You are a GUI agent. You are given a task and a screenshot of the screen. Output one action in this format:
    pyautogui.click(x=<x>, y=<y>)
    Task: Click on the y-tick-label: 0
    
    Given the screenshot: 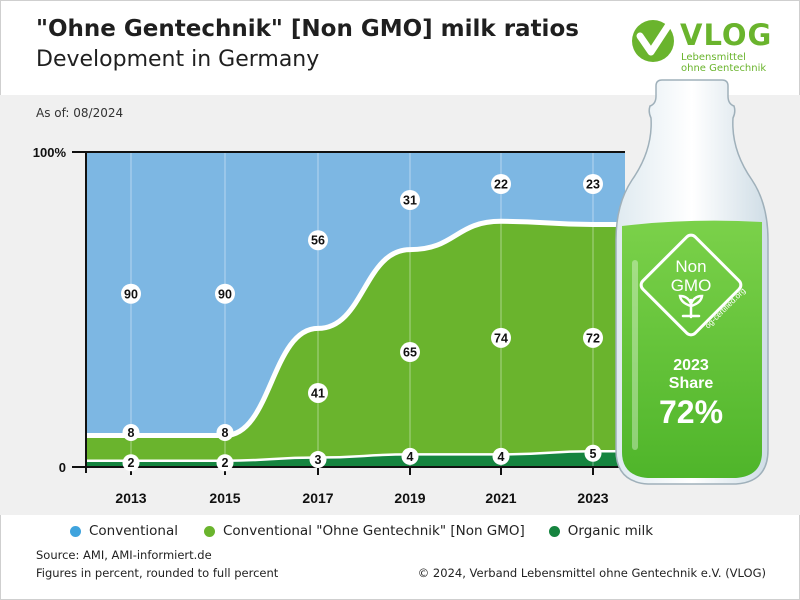 What is the action you would take?
    pyautogui.click(x=62, y=467)
    